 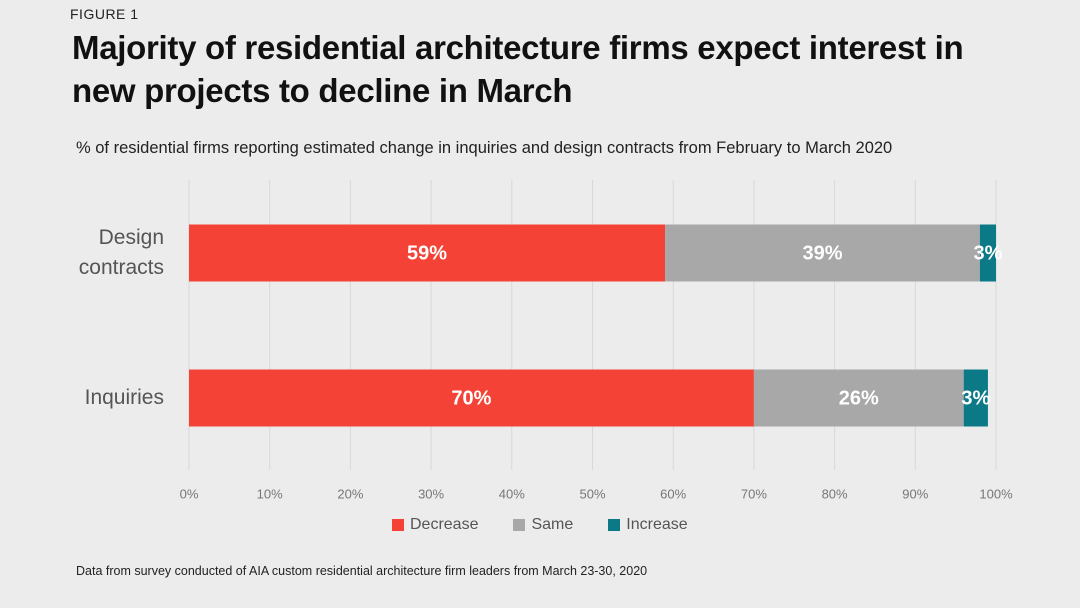 What do you see at coordinates (131, 237) in the screenshot?
I see `category-label-line: Design` at bounding box center [131, 237].